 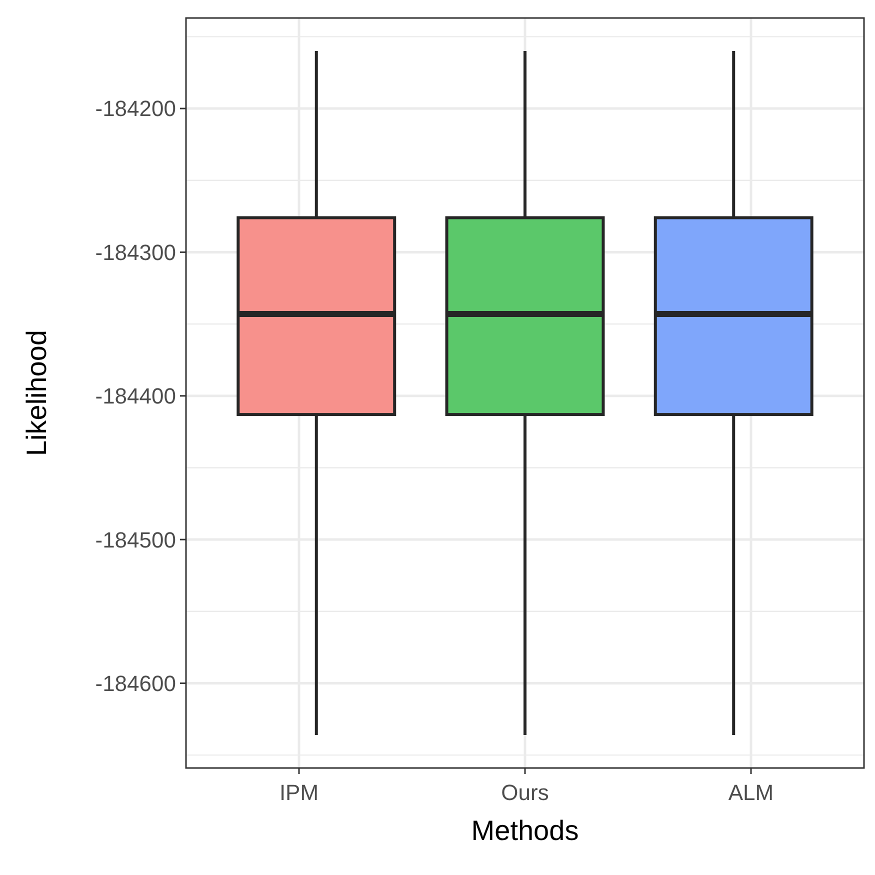 I want to click on x-axis-title: Methods, so click(x=525, y=830).